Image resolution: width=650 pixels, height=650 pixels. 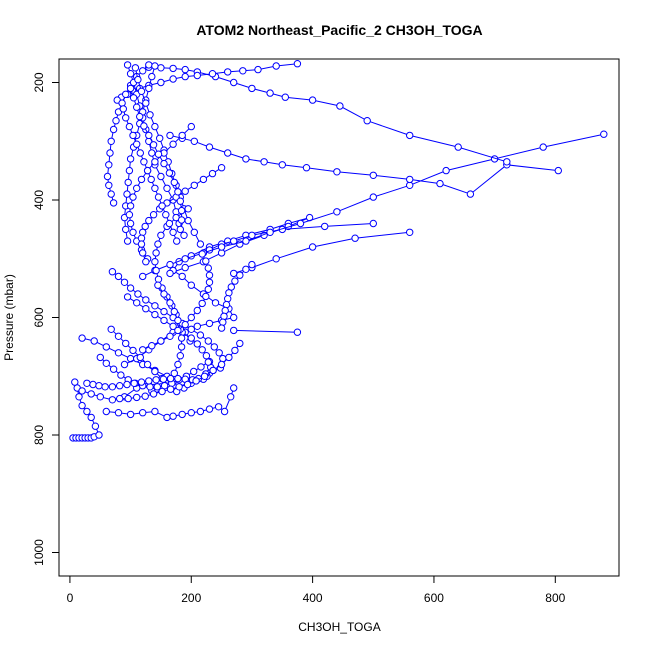 What do you see at coordinates (434, 598) in the screenshot?
I see `x-tick-label: 600` at bounding box center [434, 598].